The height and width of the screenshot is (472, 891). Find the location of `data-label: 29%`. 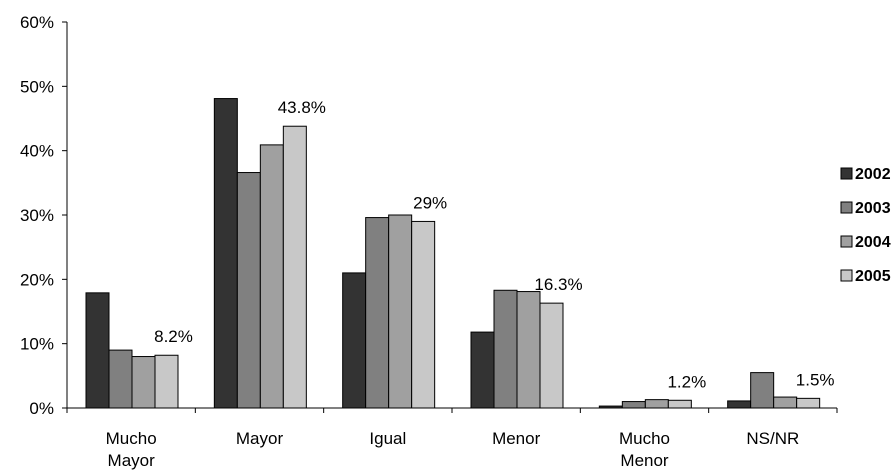

data-label: 29% is located at coordinates (430, 202).